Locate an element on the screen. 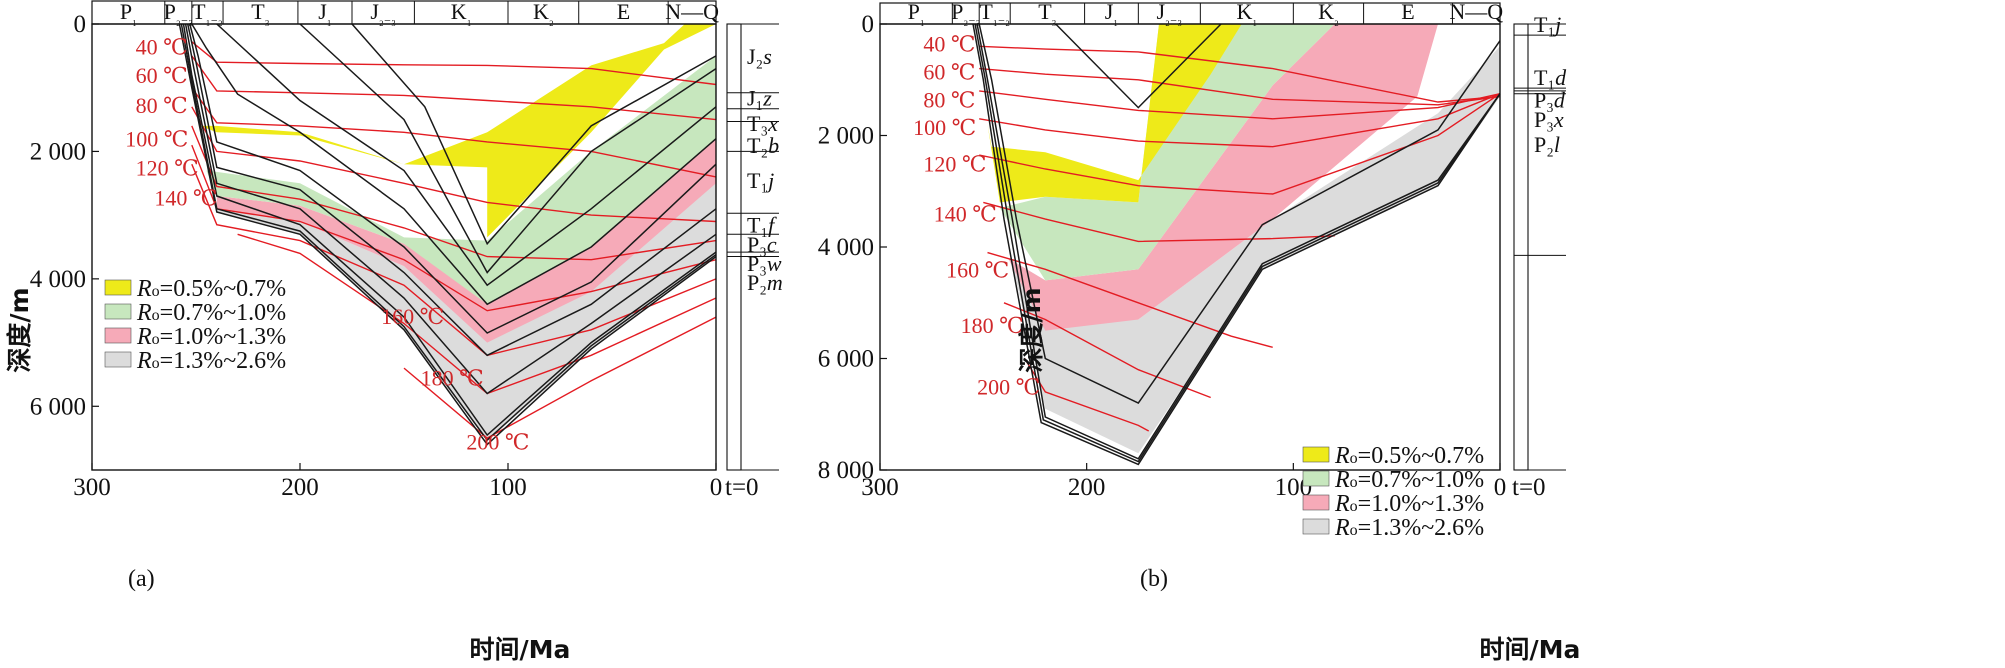 This screenshot has height=668, width=2005. panel-b-period-header: P₁ P₂₋₃T₁₋₂ T₃ J₁ J₂₋₃ K₁ K₂ E N—Q is located at coordinates (1191, 13).